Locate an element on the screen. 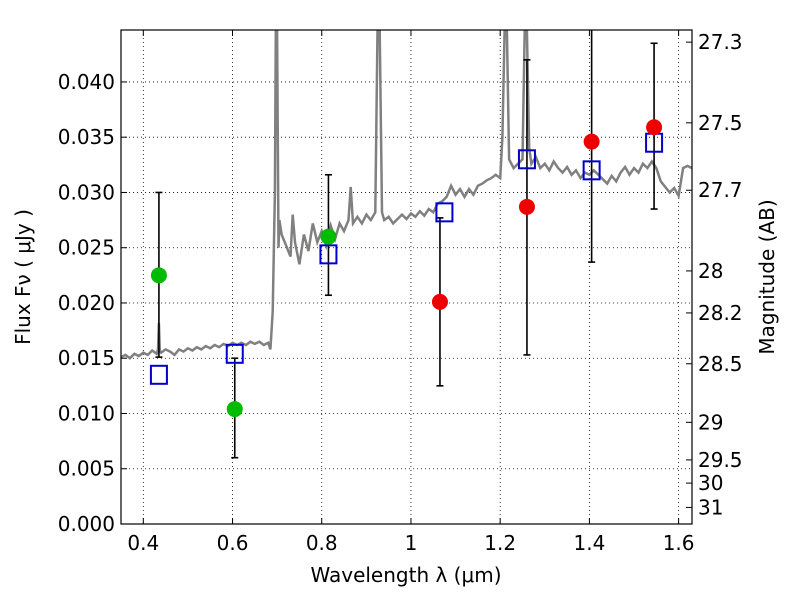 The height and width of the screenshot is (600, 800). x-tick-label: 0.8 is located at coordinates (322, 543).